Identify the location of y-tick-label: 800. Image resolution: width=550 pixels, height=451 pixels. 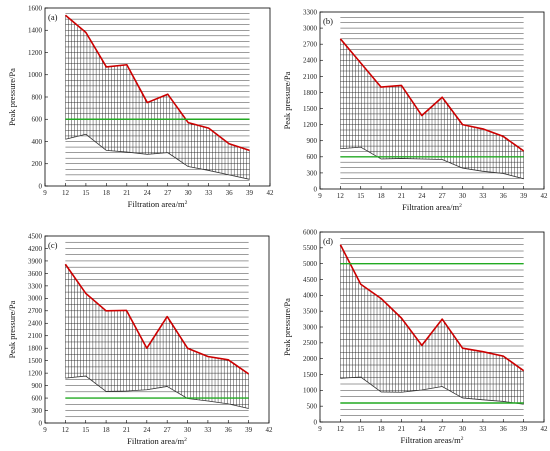
(37, 97).